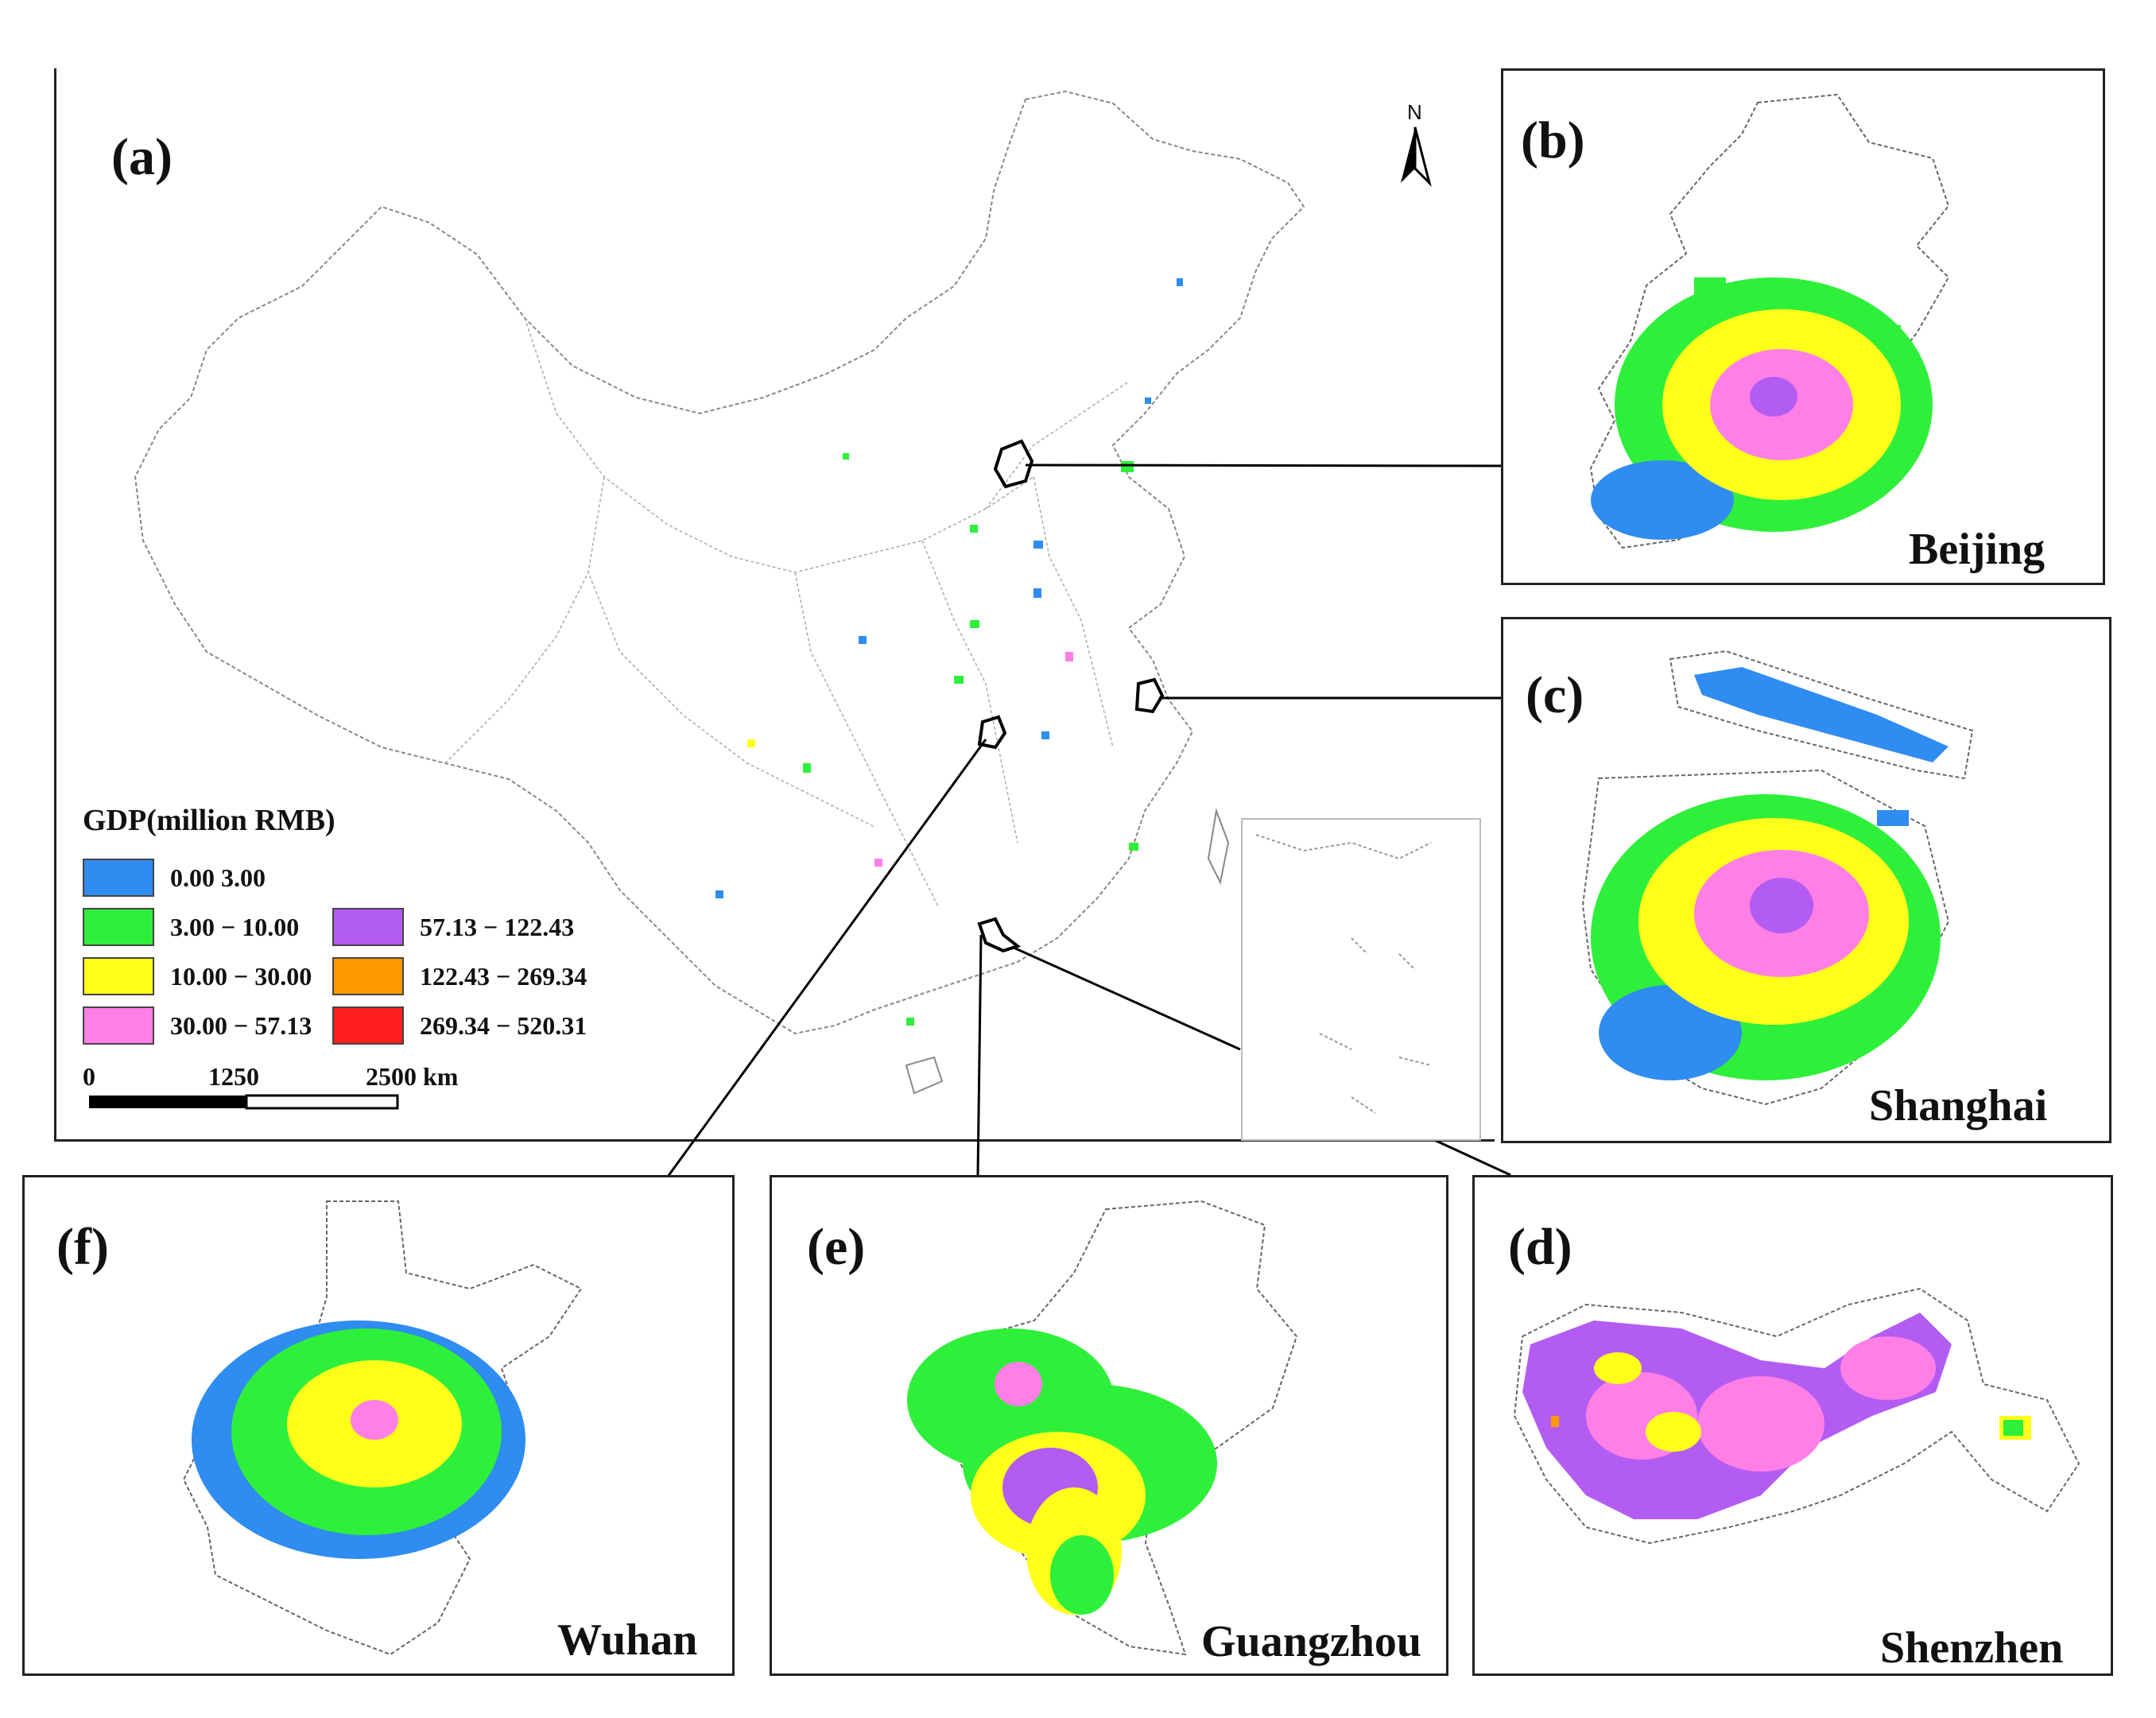  I want to click on shanghai-marker, so click(1149, 695).